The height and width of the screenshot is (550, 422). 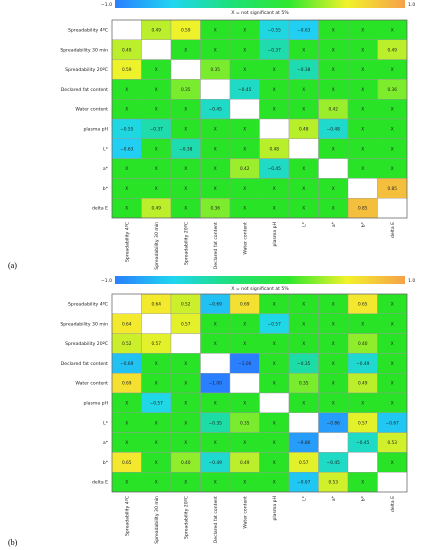 What do you see at coordinates (304, 498) in the screenshot?
I see `column-label: L*` at bounding box center [304, 498].